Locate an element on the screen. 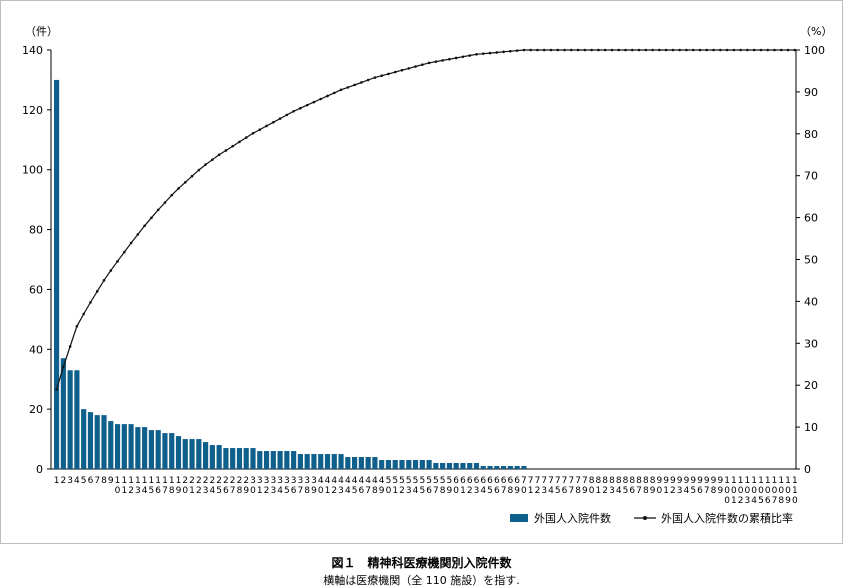 This screenshot has width=843, height=588. legend-label-bars: 外国人入院件数 is located at coordinates (572, 518).